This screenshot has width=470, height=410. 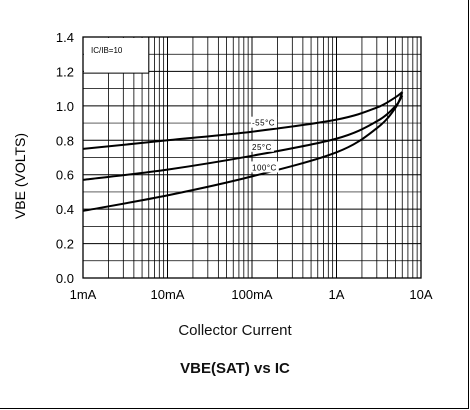 What do you see at coordinates (65, 106) in the screenshot?
I see `y-tick-label: 1.0` at bounding box center [65, 106].